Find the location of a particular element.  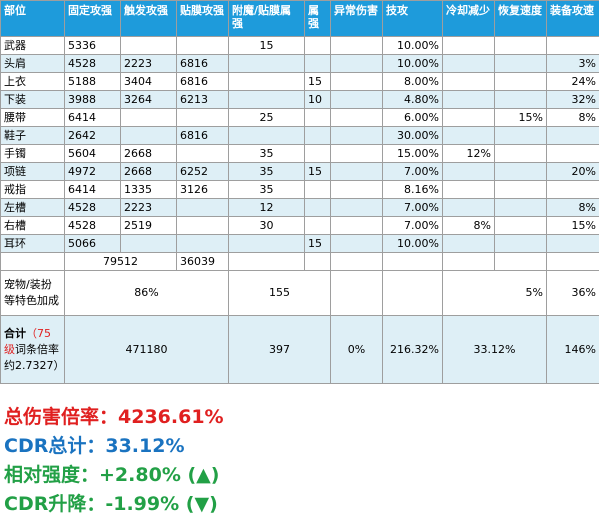

slot-name-cell: 上衣 is located at coordinates (32, 81).